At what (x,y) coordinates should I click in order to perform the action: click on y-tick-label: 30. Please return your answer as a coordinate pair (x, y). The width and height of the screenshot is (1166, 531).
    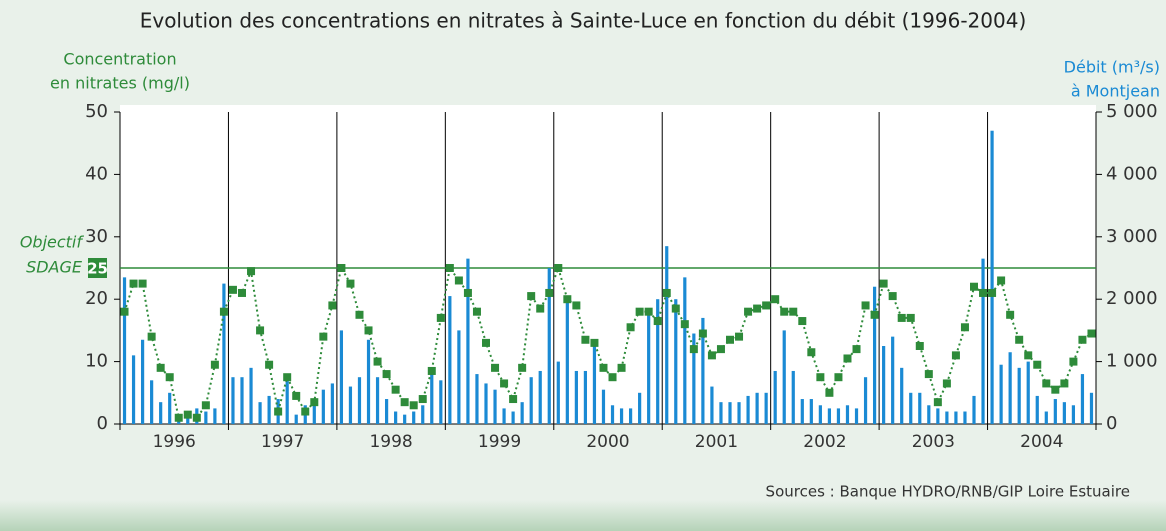
    Looking at the image, I should click on (96, 236).